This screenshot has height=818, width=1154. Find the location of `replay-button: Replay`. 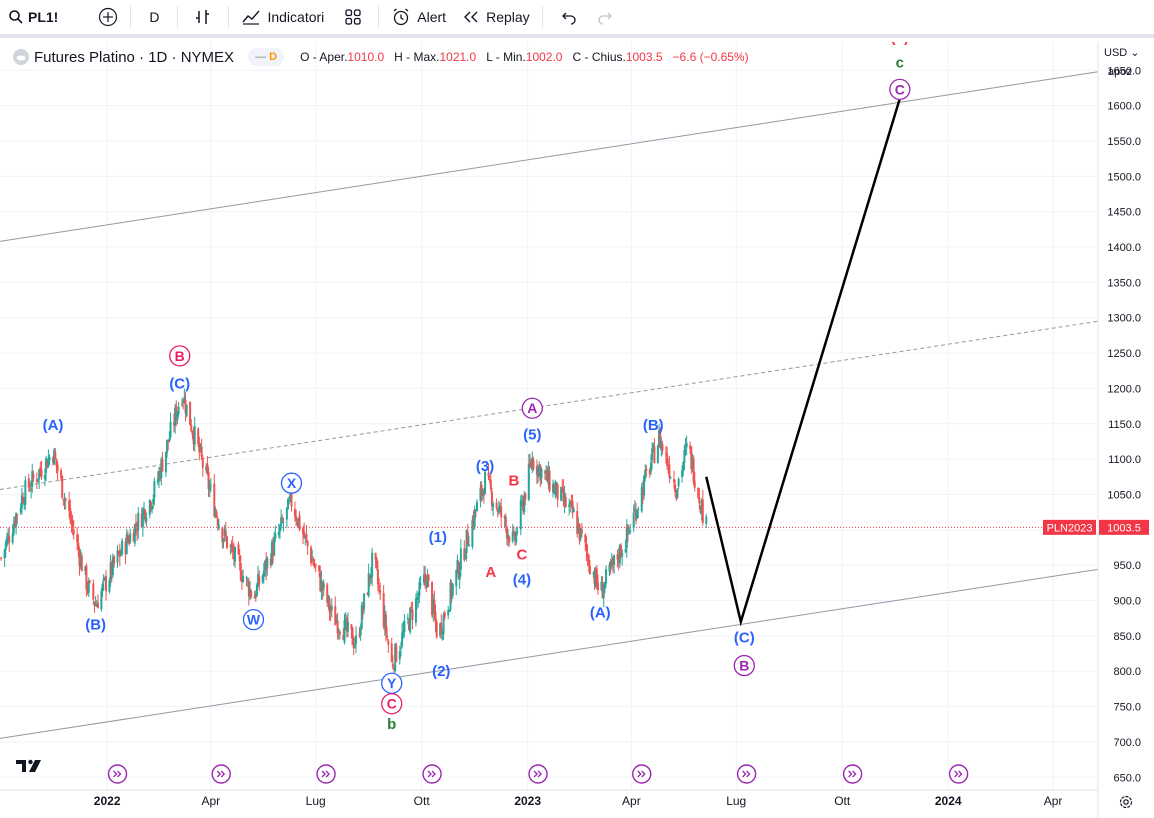

replay-button: Replay is located at coordinates (496, 18).